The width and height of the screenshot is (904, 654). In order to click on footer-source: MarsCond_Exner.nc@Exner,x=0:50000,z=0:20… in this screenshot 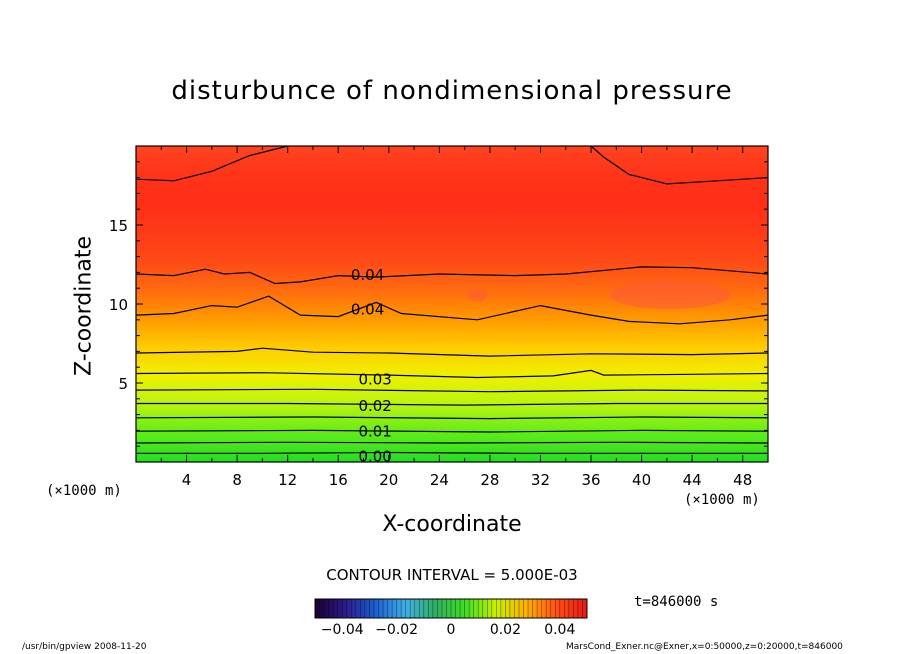, I will do `click(704, 647)`.